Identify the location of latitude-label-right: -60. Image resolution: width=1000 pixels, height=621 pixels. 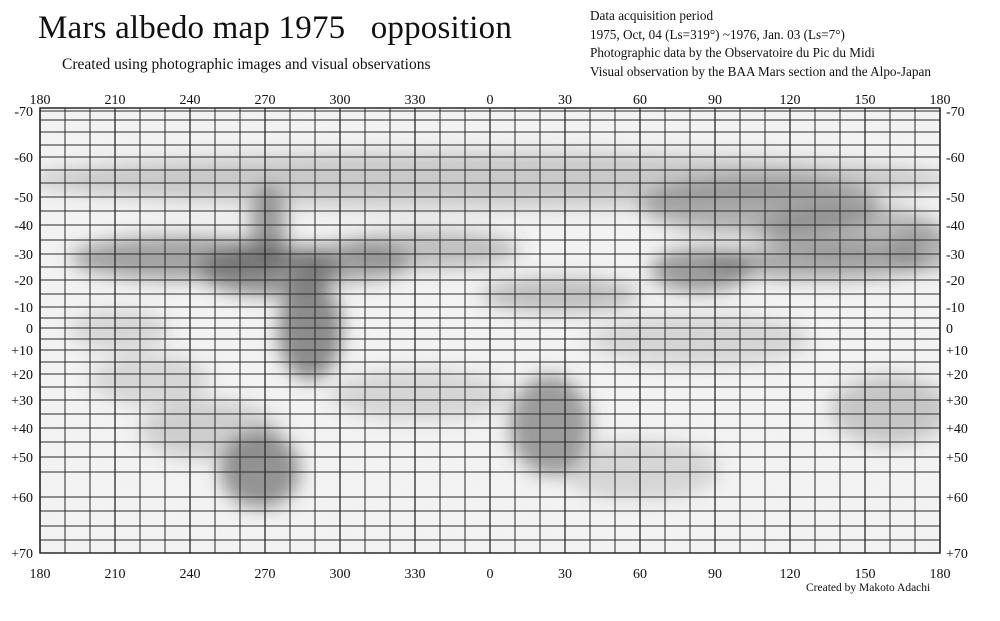
(955, 158).